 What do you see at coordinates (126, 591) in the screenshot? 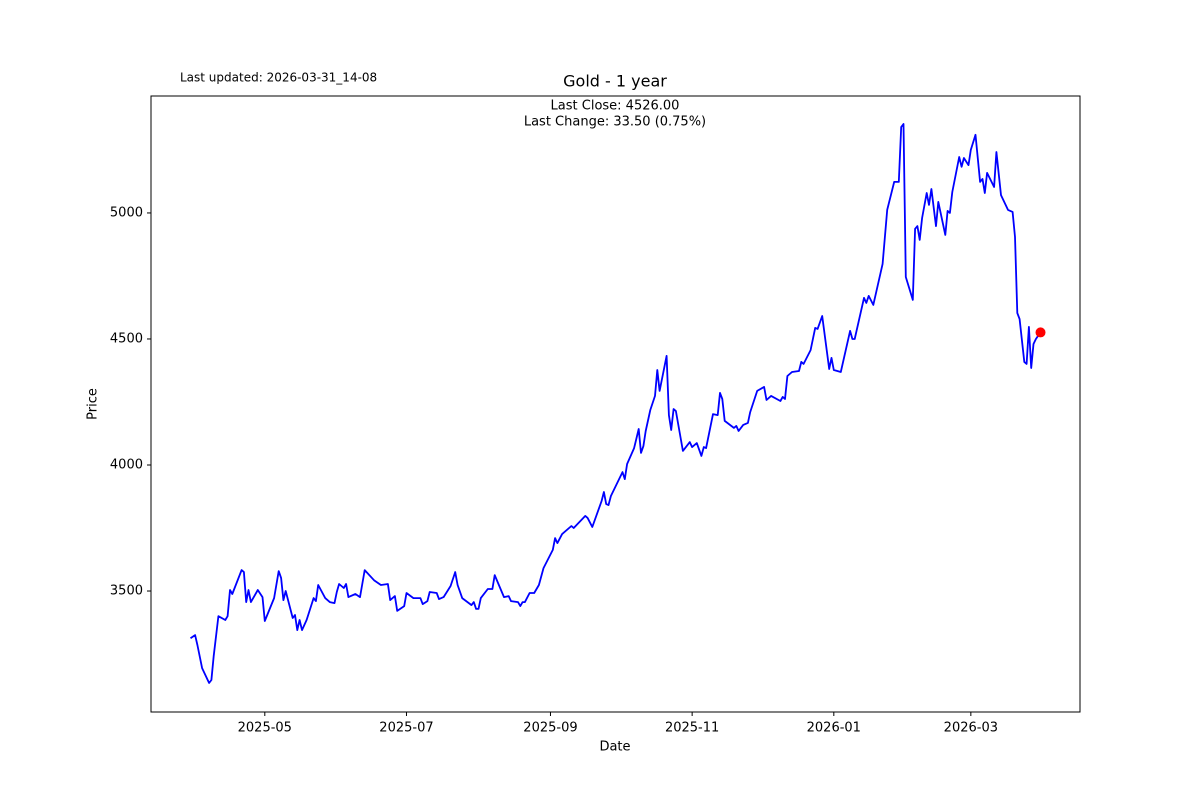
I see `y-tick-label: 3500` at bounding box center [126, 591].